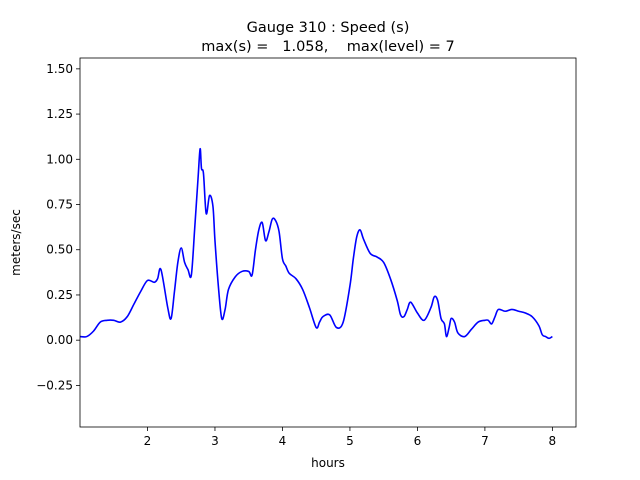 Image resolution: width=640 pixels, height=480 pixels. What do you see at coordinates (16, 242) in the screenshot?
I see `y-axis-label: meters/sec` at bounding box center [16, 242].